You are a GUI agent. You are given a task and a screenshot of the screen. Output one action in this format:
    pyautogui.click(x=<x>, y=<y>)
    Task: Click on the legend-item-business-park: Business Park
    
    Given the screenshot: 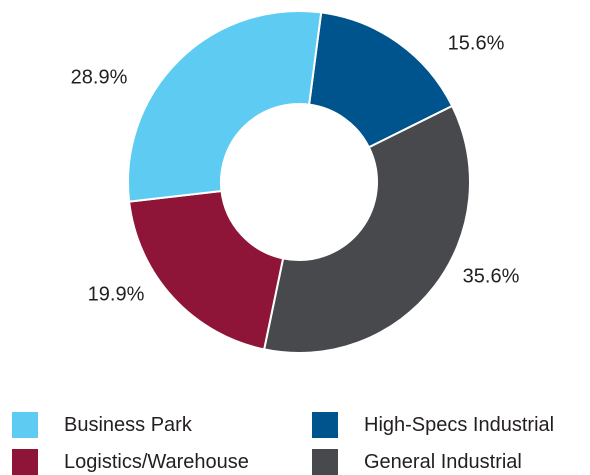 What is the action you would take?
    pyautogui.click(x=102, y=425)
    